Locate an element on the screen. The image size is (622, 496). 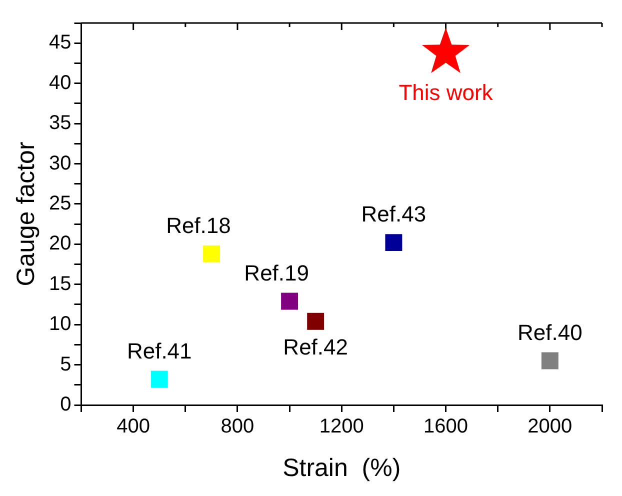
series-label: Ref.18 is located at coordinates (198, 225).